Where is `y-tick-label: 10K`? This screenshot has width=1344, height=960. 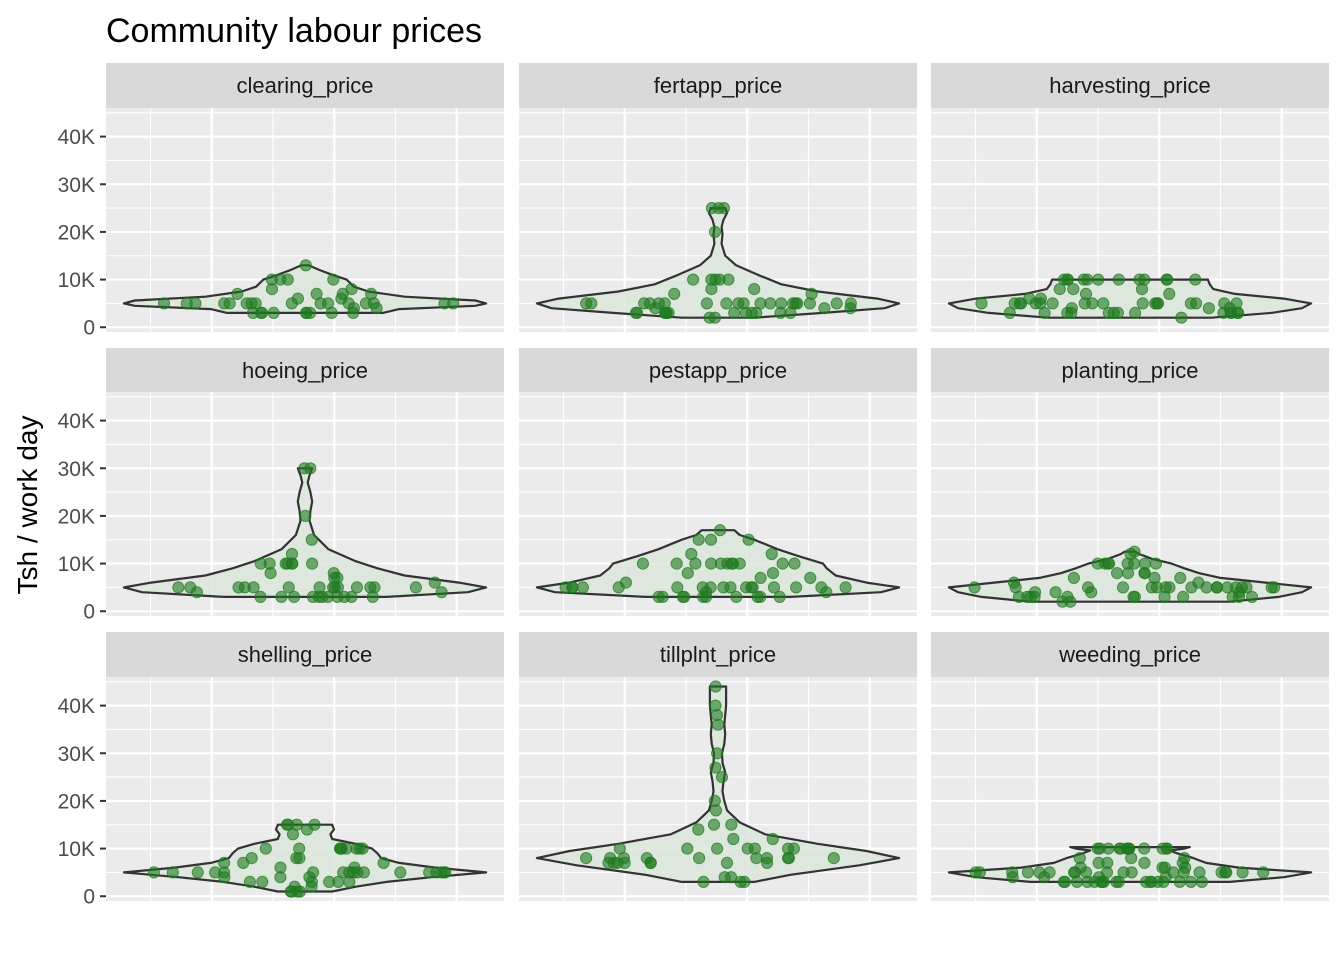 y-tick-label: 10K is located at coordinates (76, 280).